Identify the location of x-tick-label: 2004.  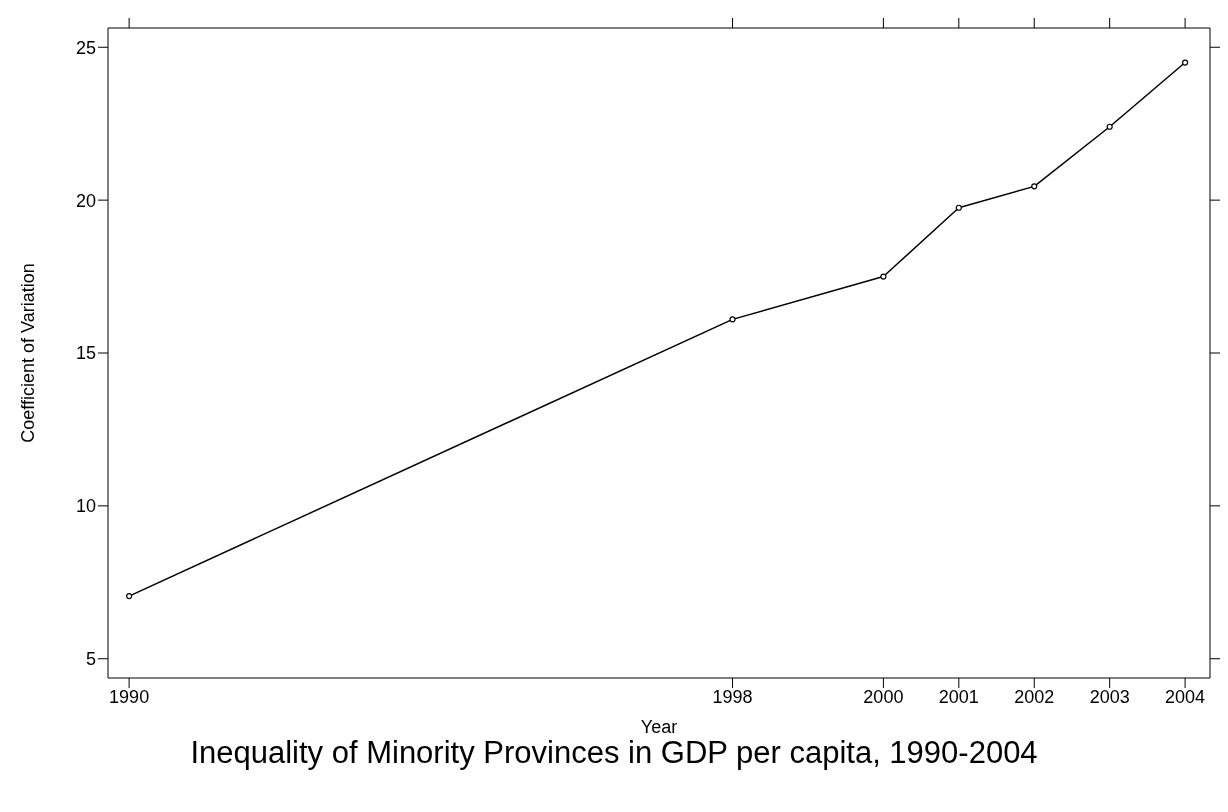
(1185, 696).